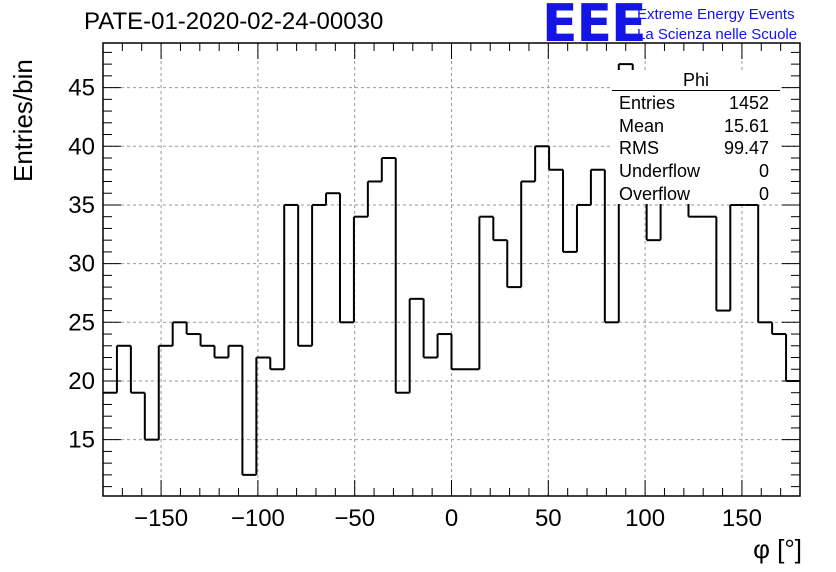 The height and width of the screenshot is (572, 836). Describe the element at coordinates (746, 126) in the screenshot. I see `stats-value: 15.61` at that location.